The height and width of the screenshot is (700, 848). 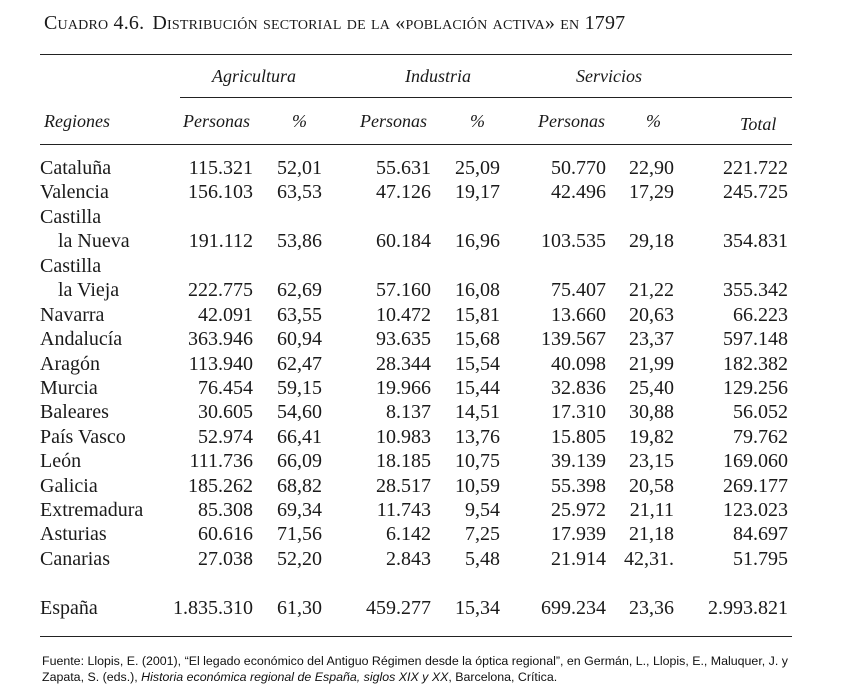 What do you see at coordinates (299, 510) in the screenshot?
I see `agr-pct-cell: 69,34` at bounding box center [299, 510].